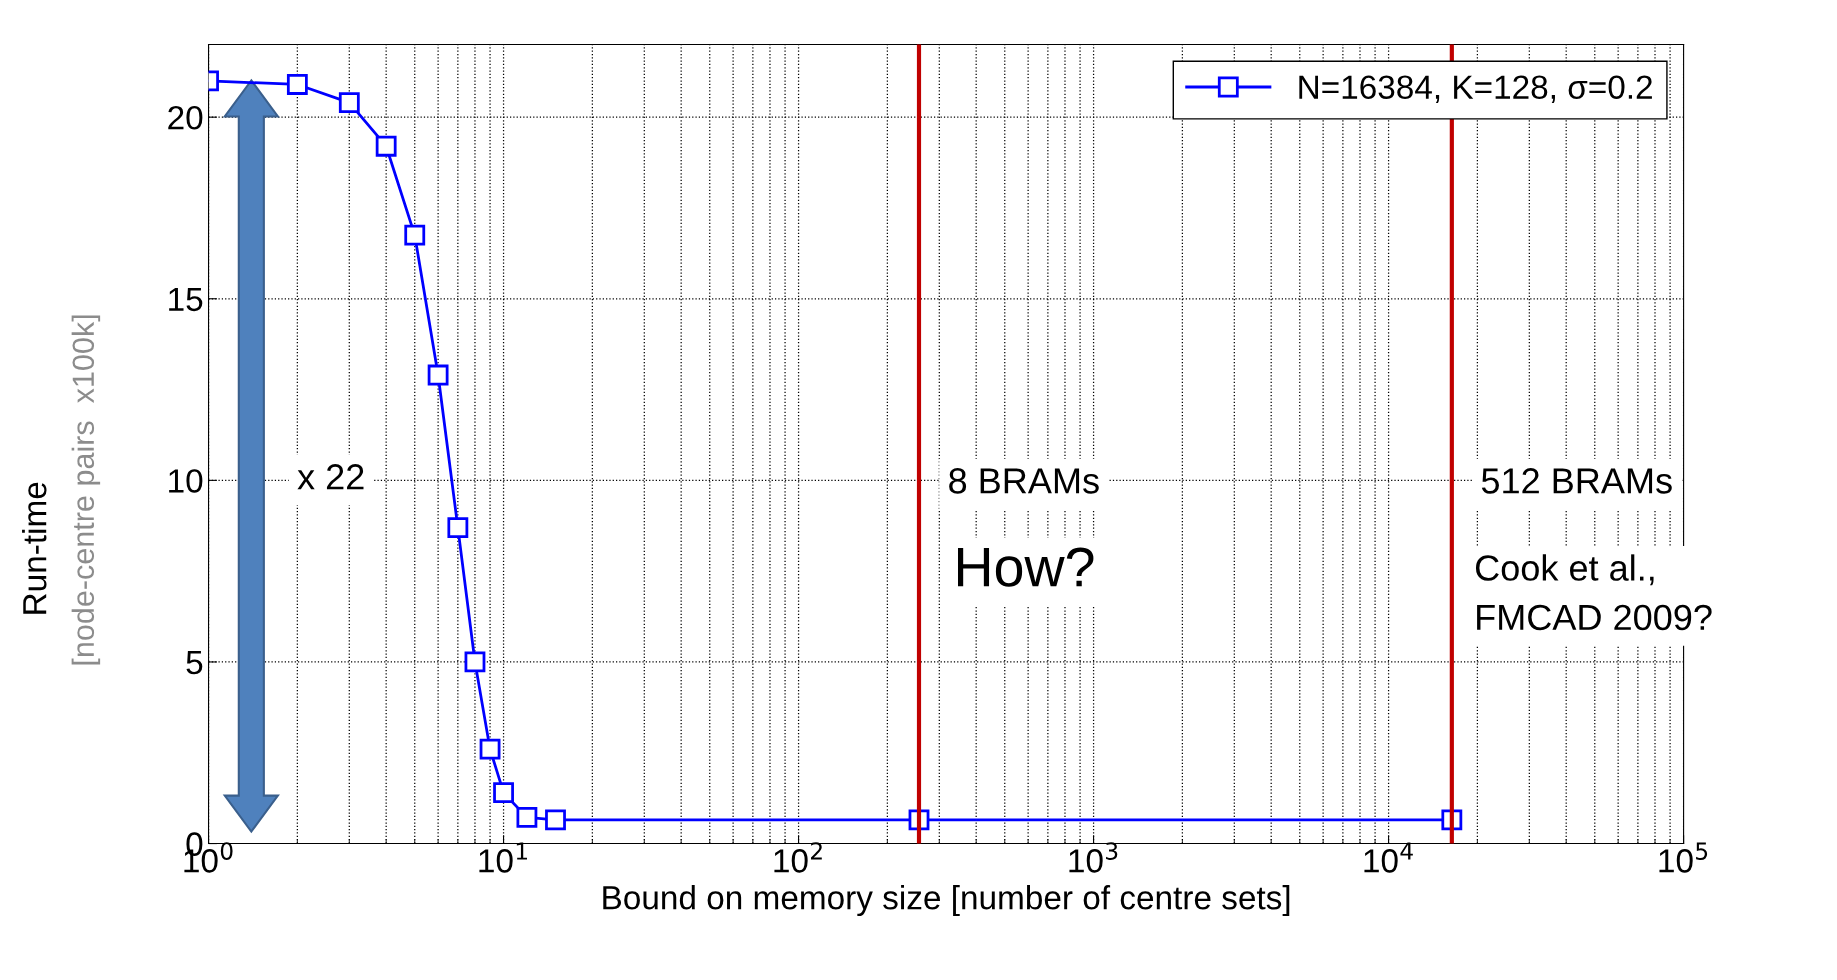  What do you see at coordinates (1475, 89) in the screenshot?
I see `legend-label: N=16384, K=128, σ=0.2` at bounding box center [1475, 89].